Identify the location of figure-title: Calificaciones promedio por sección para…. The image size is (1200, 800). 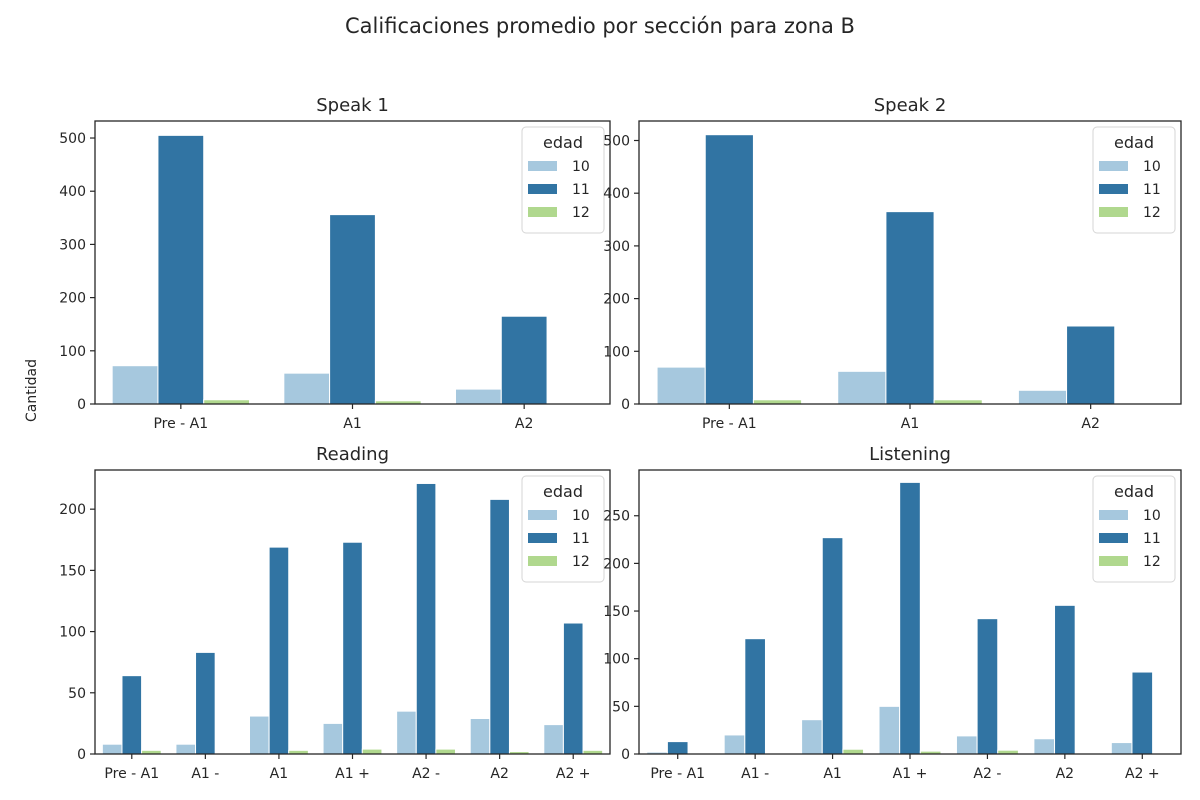
(600, 26).